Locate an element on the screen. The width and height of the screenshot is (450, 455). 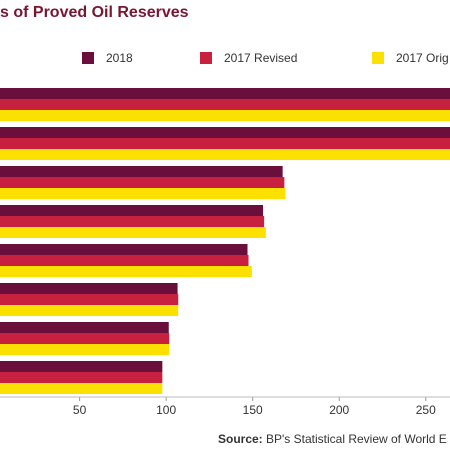
legend-label: 2017 Revised is located at coordinates (260, 58).